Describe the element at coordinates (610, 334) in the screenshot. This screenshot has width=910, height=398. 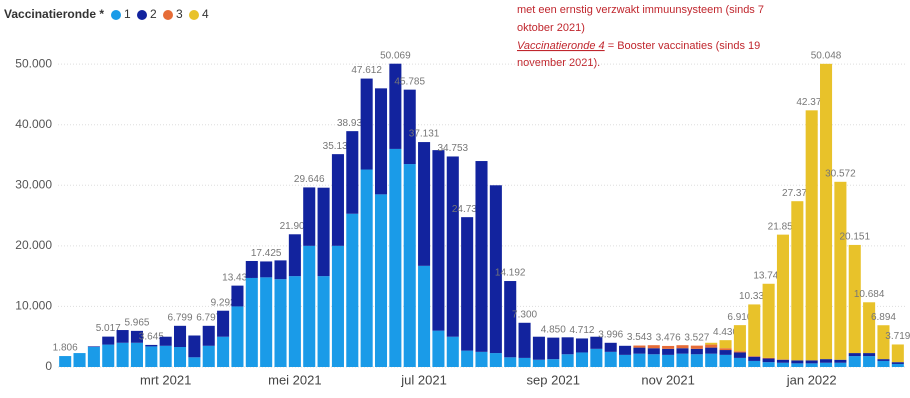
I see `data-label: 3.996` at that location.